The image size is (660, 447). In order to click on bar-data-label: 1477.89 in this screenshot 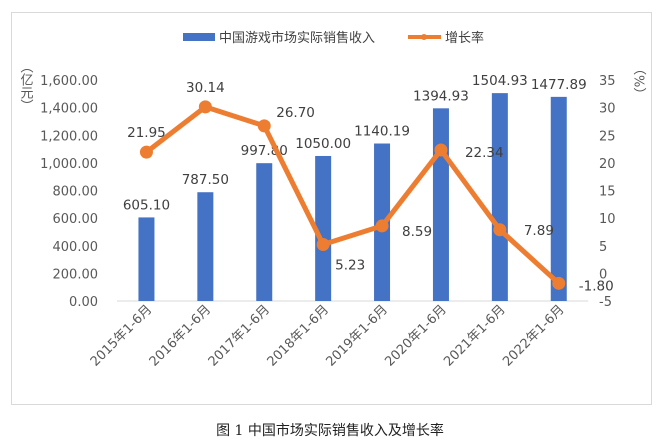, I will do `click(559, 85)`.